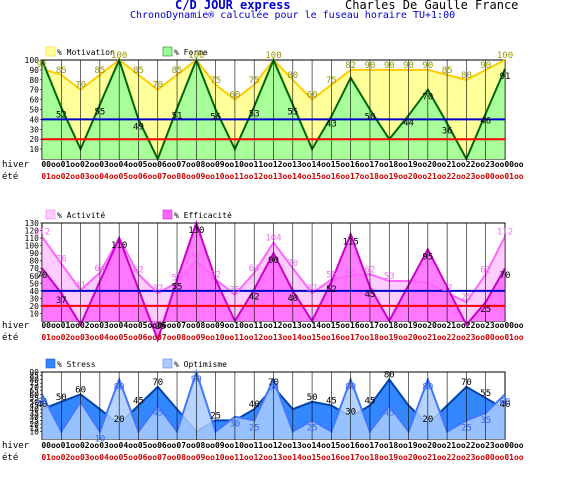  I want to click on x-tick-ete: 19oo, so click(398, 176).